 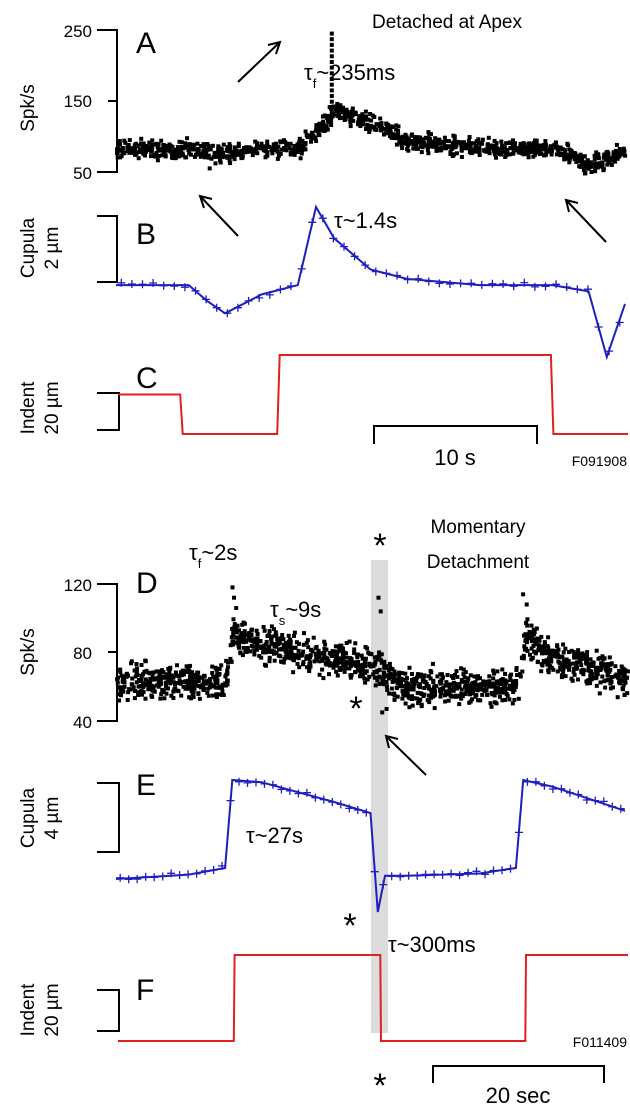 I want to click on panel-letter-b: B, so click(x=146, y=234).